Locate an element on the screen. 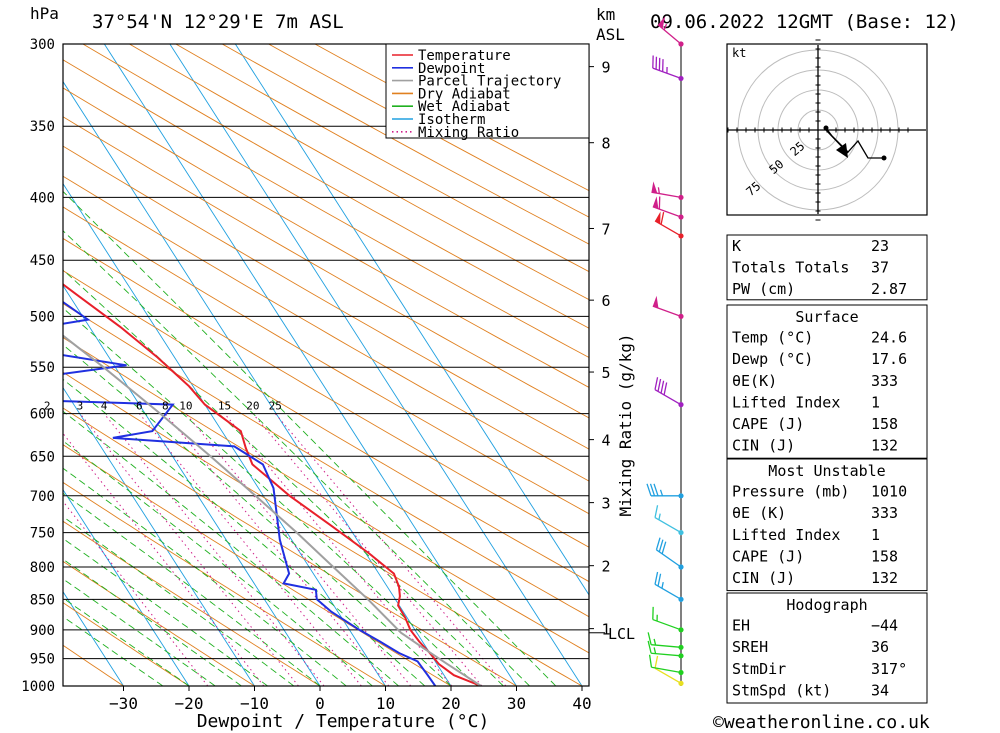  surface-label: CIN (J) is located at coordinates (763, 446).